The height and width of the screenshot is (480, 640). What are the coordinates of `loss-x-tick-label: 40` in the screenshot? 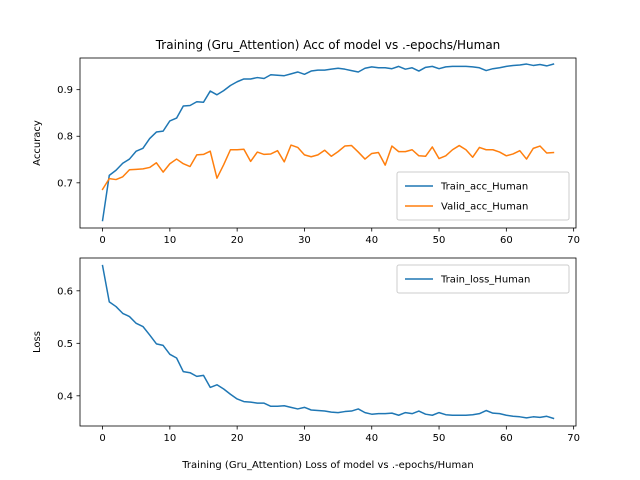 It's located at (371, 438).